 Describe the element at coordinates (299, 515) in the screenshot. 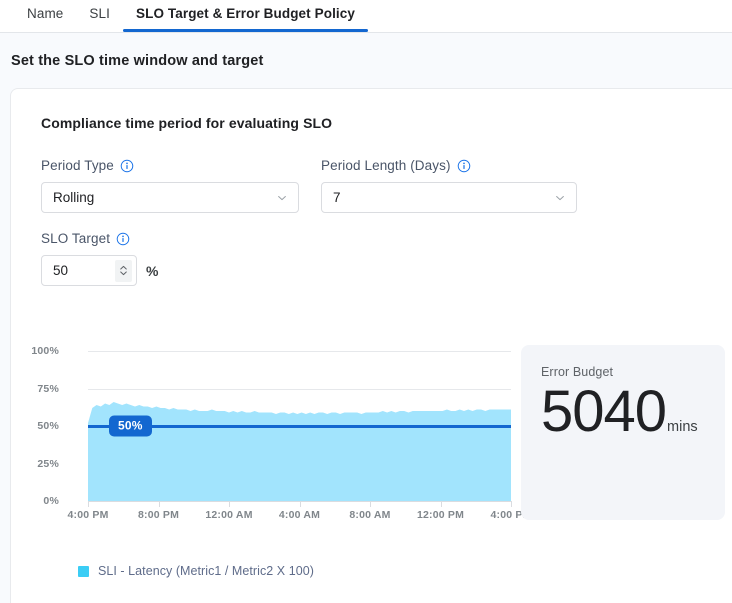

I see `chart-x-tick-label: 4:00 AM` at that location.